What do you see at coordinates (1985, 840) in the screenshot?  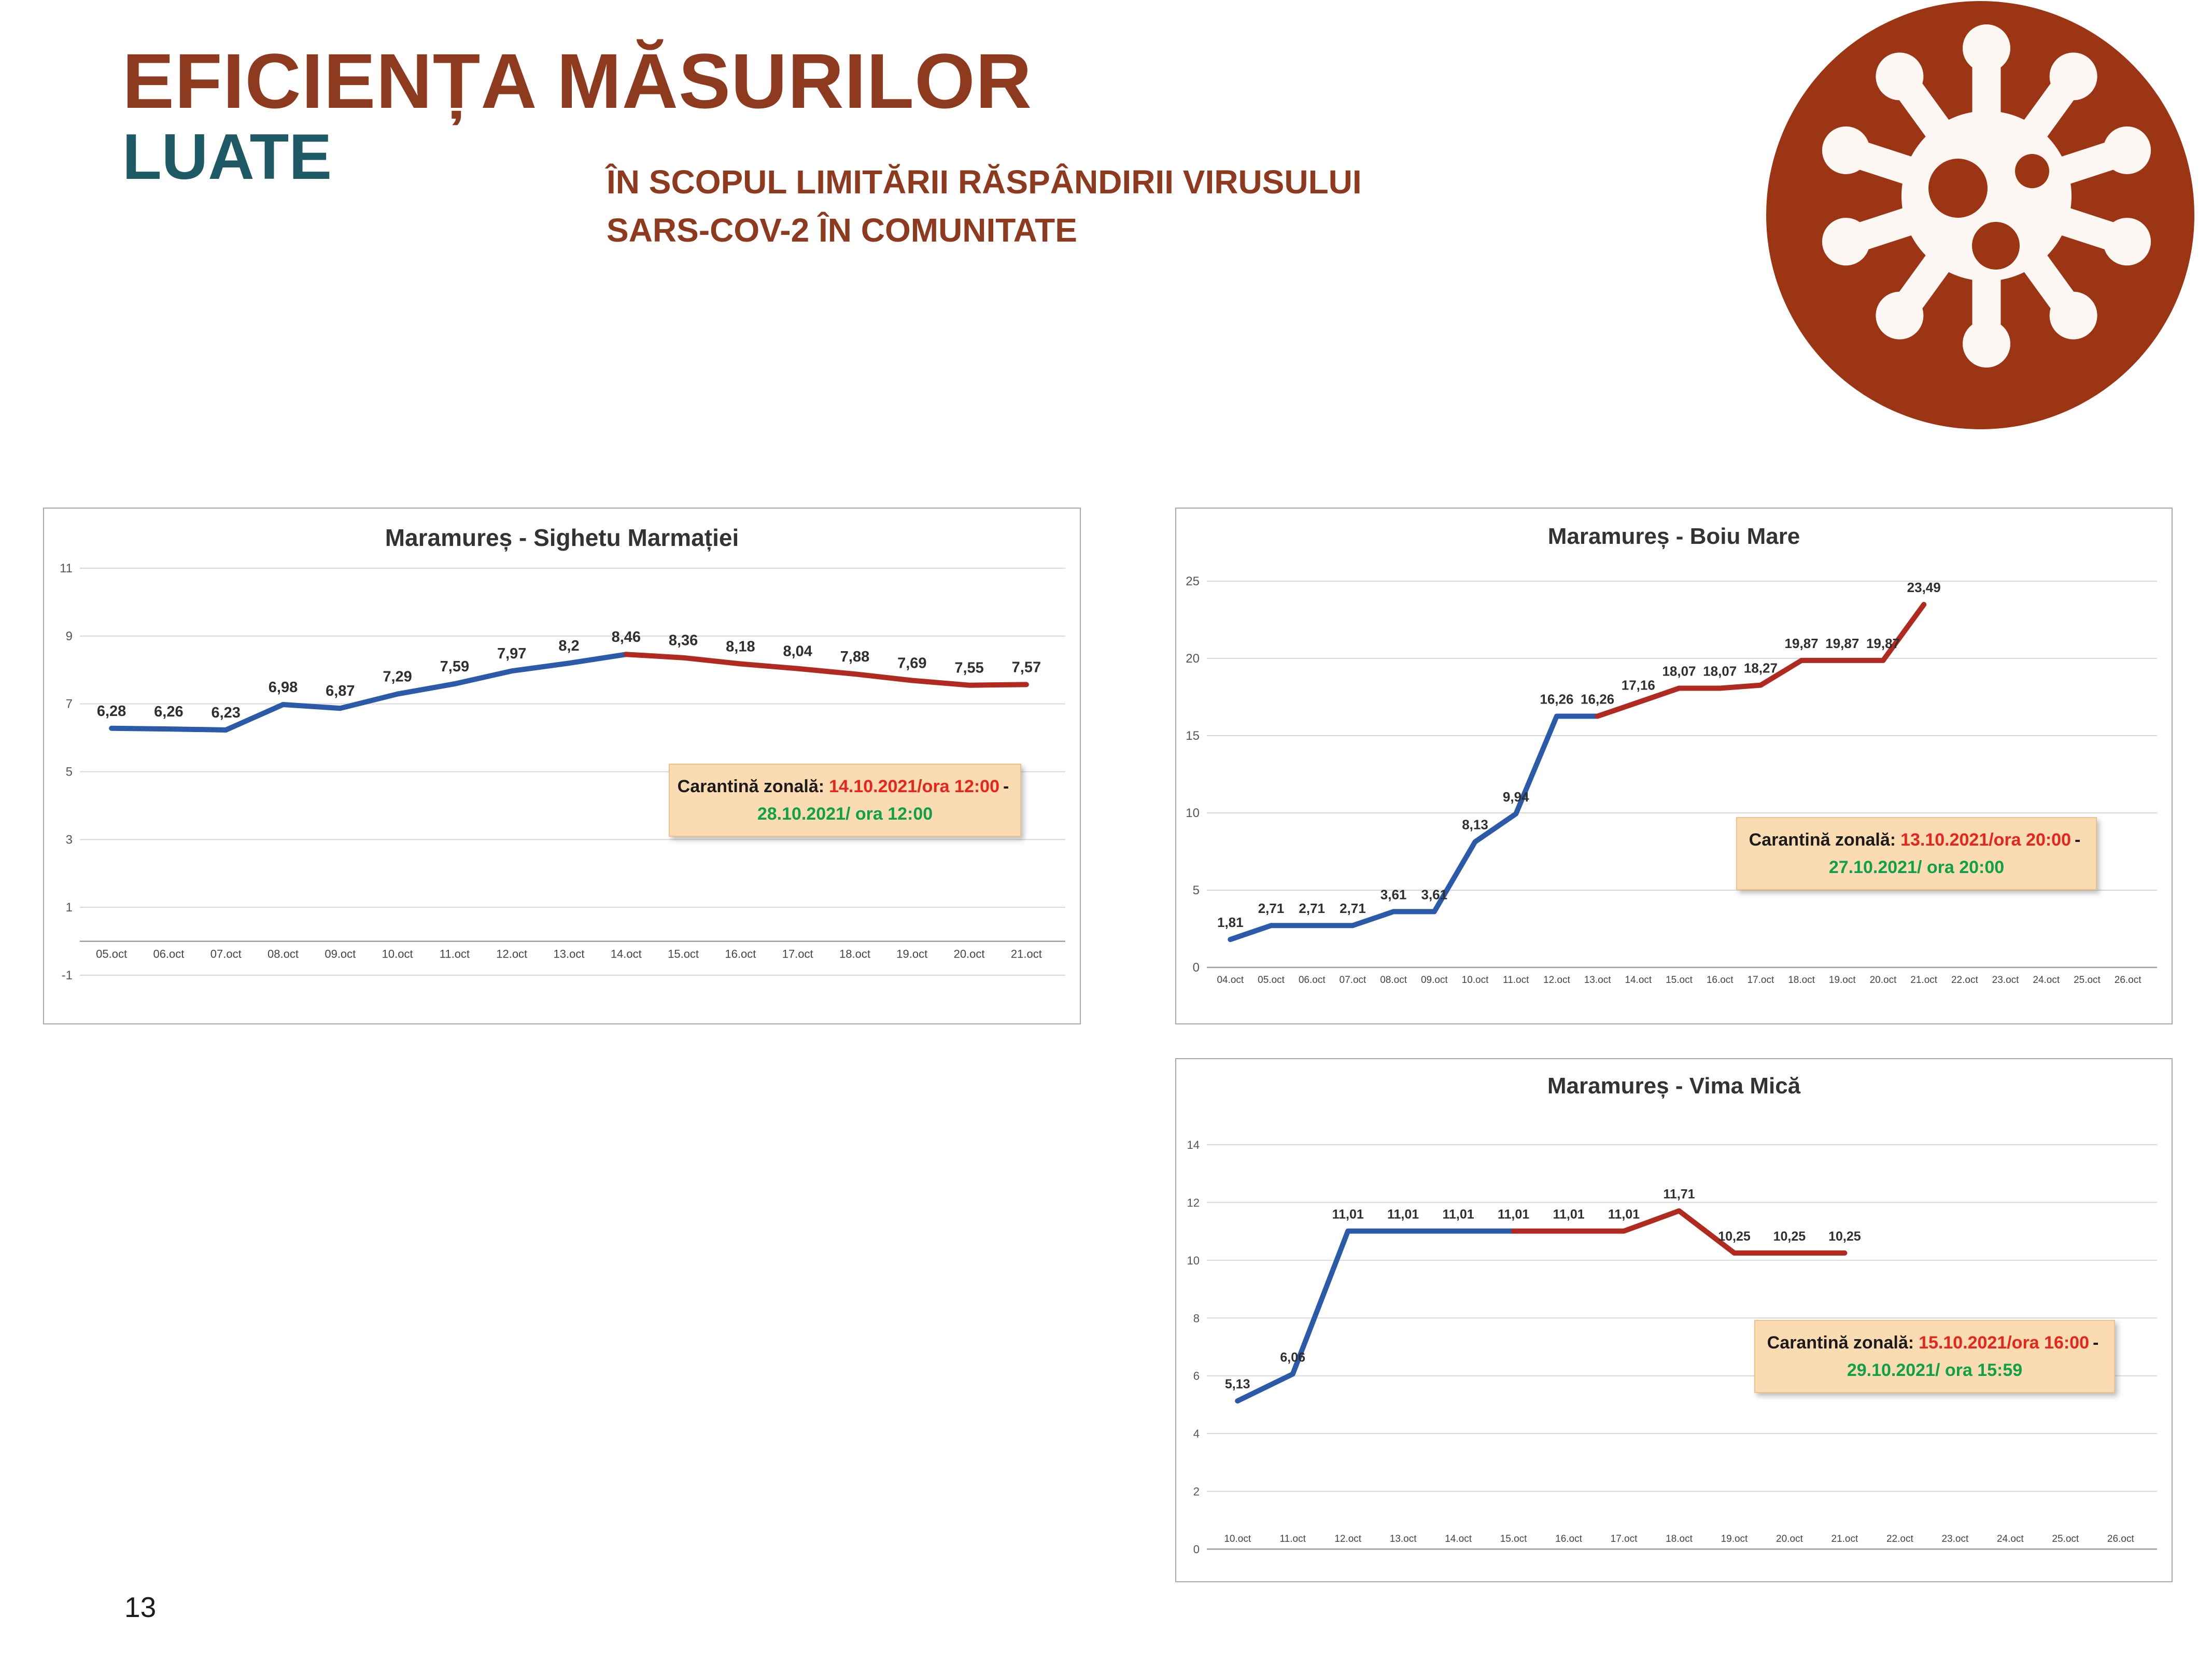 I see `quarantine-start-date: 13.10.2021/ora 20:00` at bounding box center [1985, 840].